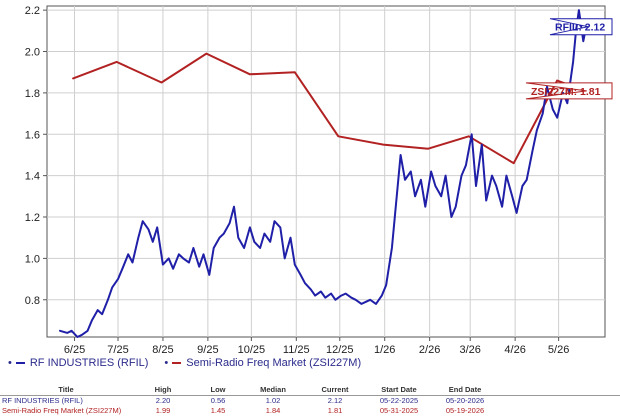 The width and height of the screenshot is (620, 417). I want to click on y-tick-label: 1.2, so click(32, 218).